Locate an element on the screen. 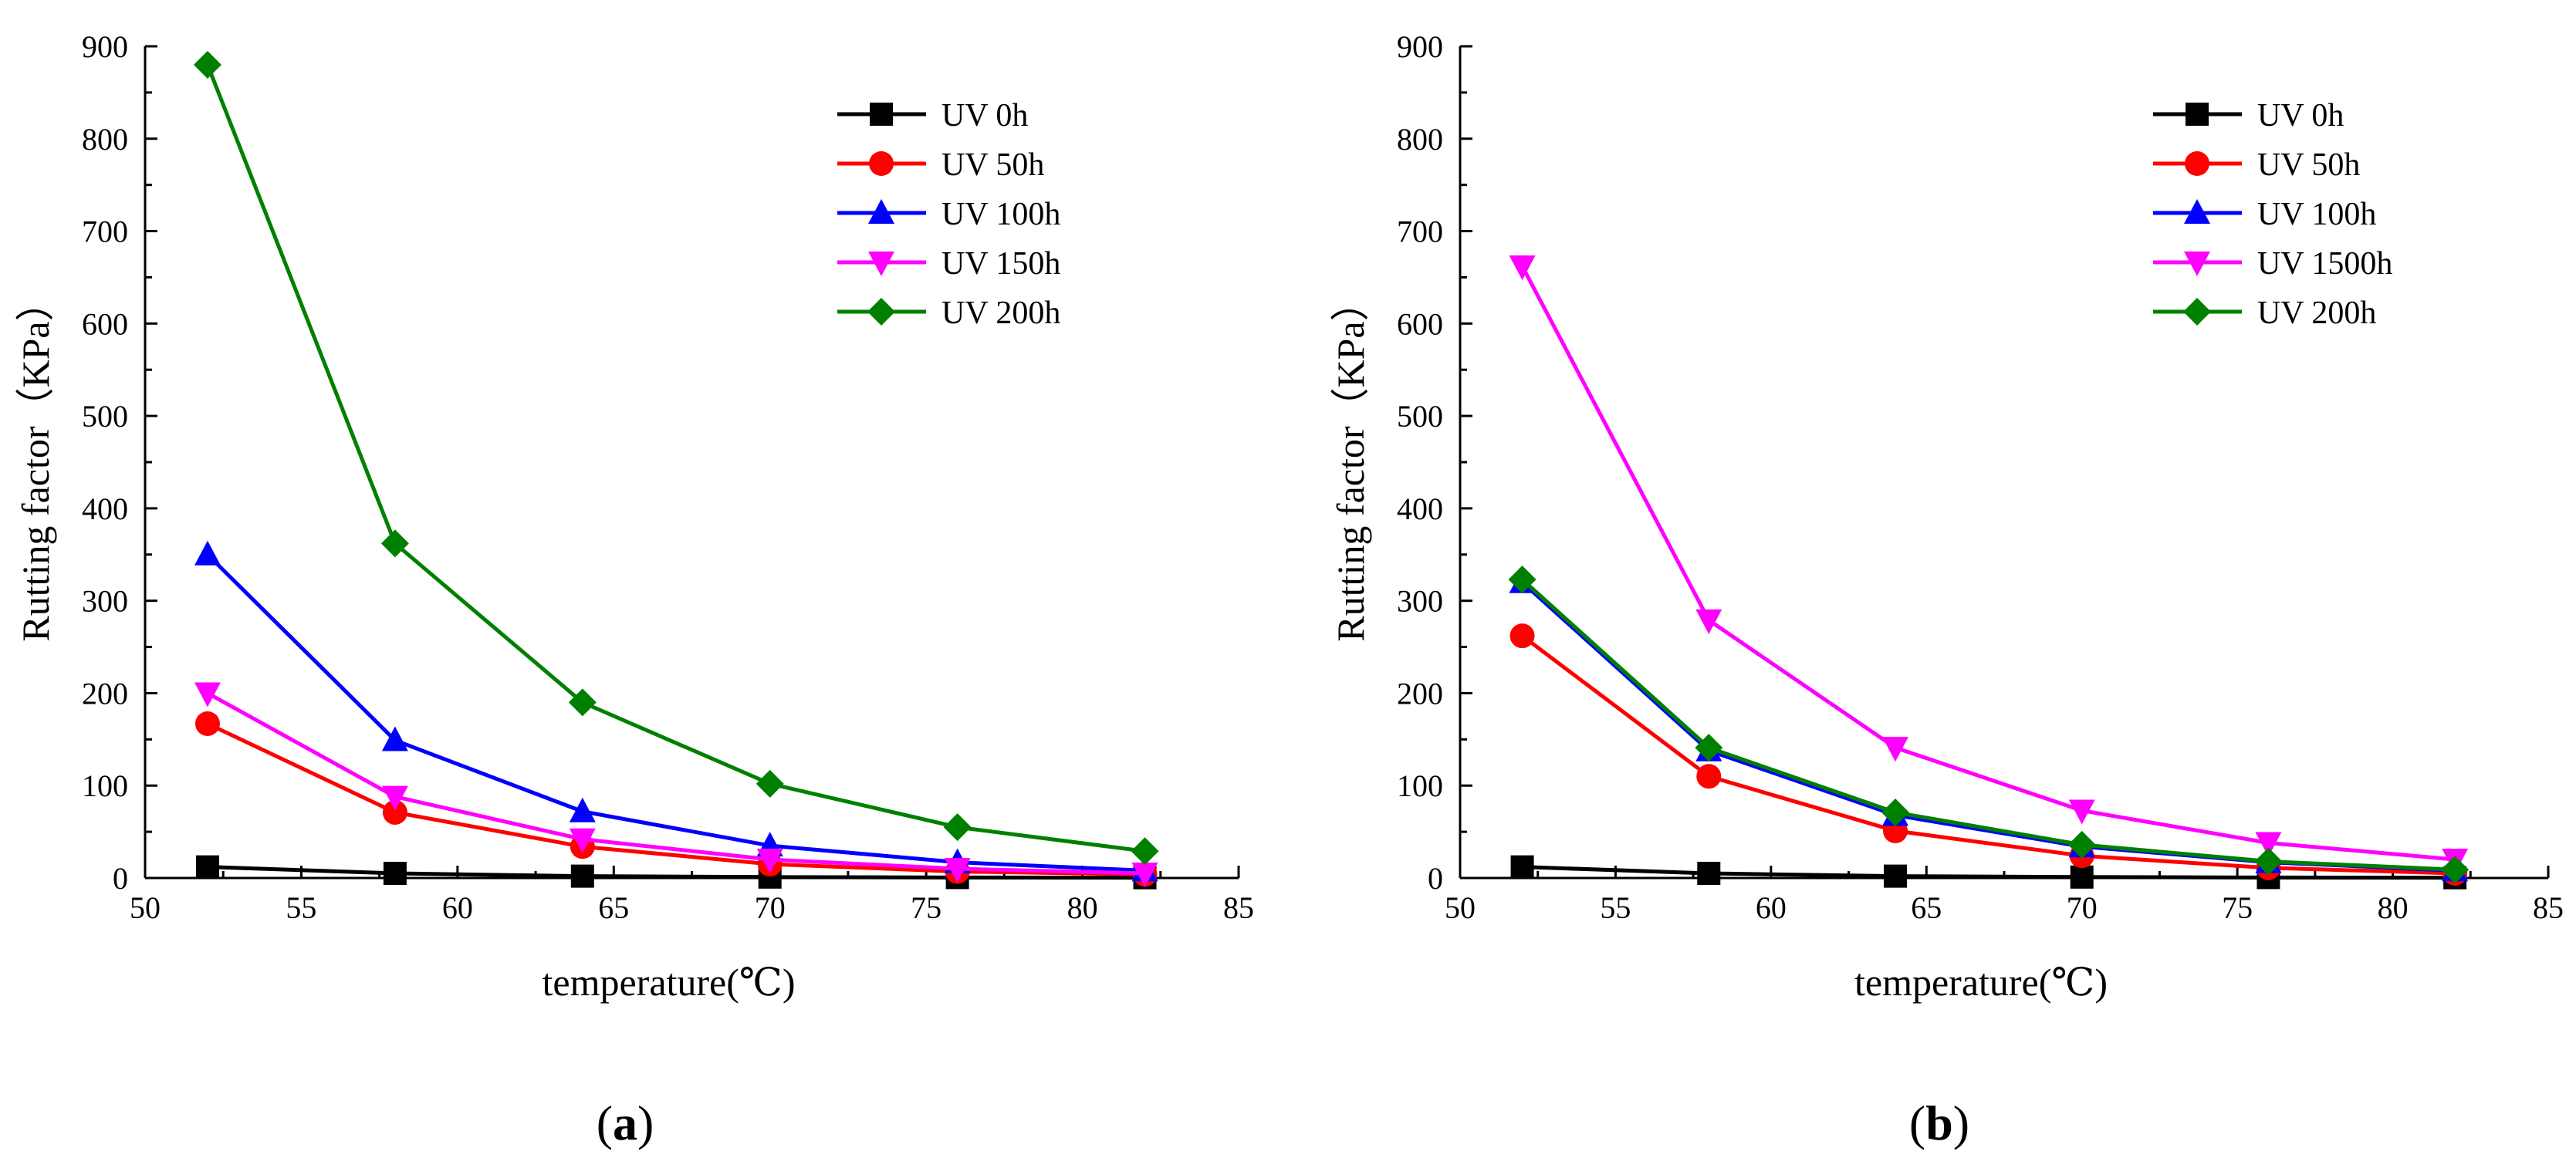 This screenshot has width=2576, height=1165. legend-entry: UV 100h is located at coordinates (948, 214).